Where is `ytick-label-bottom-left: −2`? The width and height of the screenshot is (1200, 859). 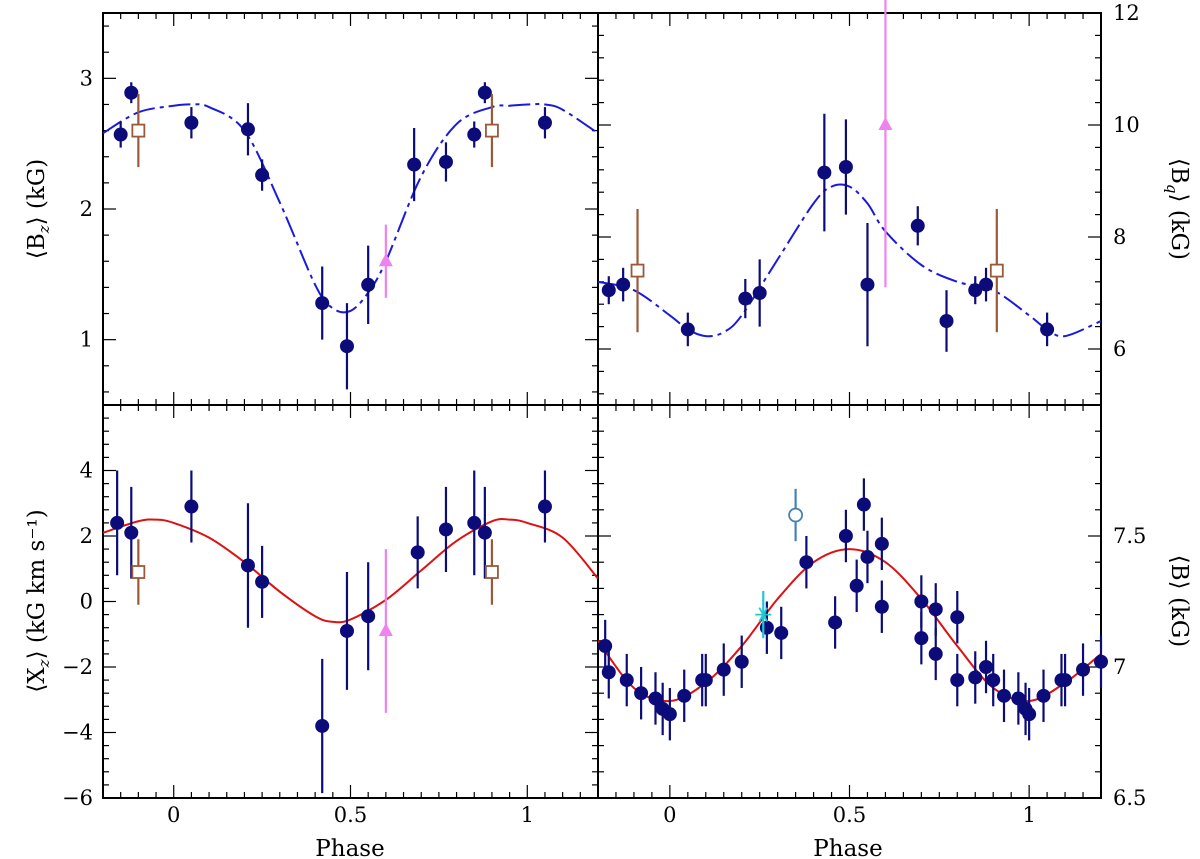 ytick-label-bottom-left: −2 is located at coordinates (77, 667).